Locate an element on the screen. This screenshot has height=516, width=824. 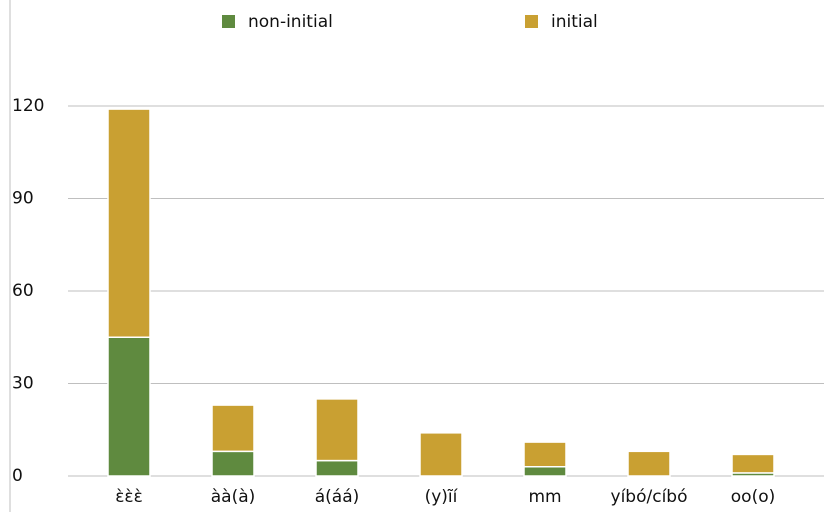
y-tick-label: 0 is located at coordinates (17, 476).